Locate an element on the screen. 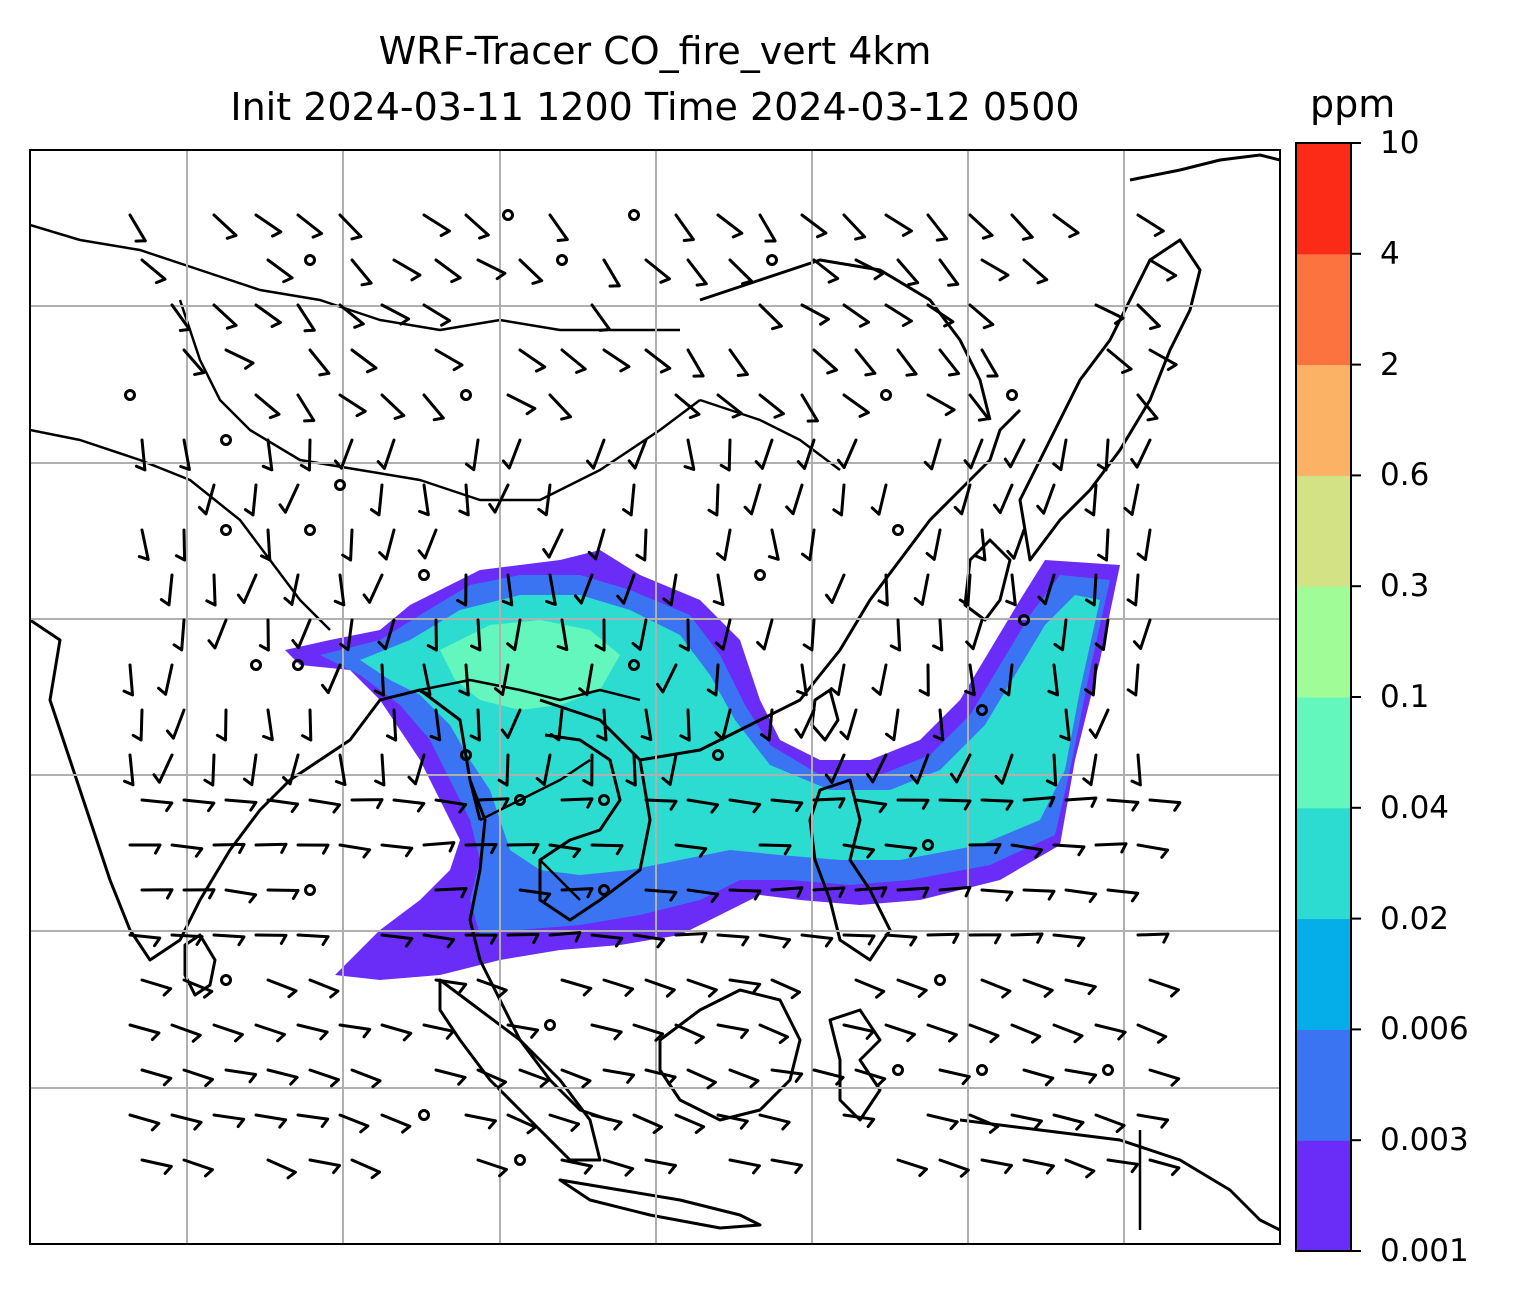 This screenshot has height=1306, width=1528. colorbar-tick-label: 0.001 is located at coordinates (1424, 1251).